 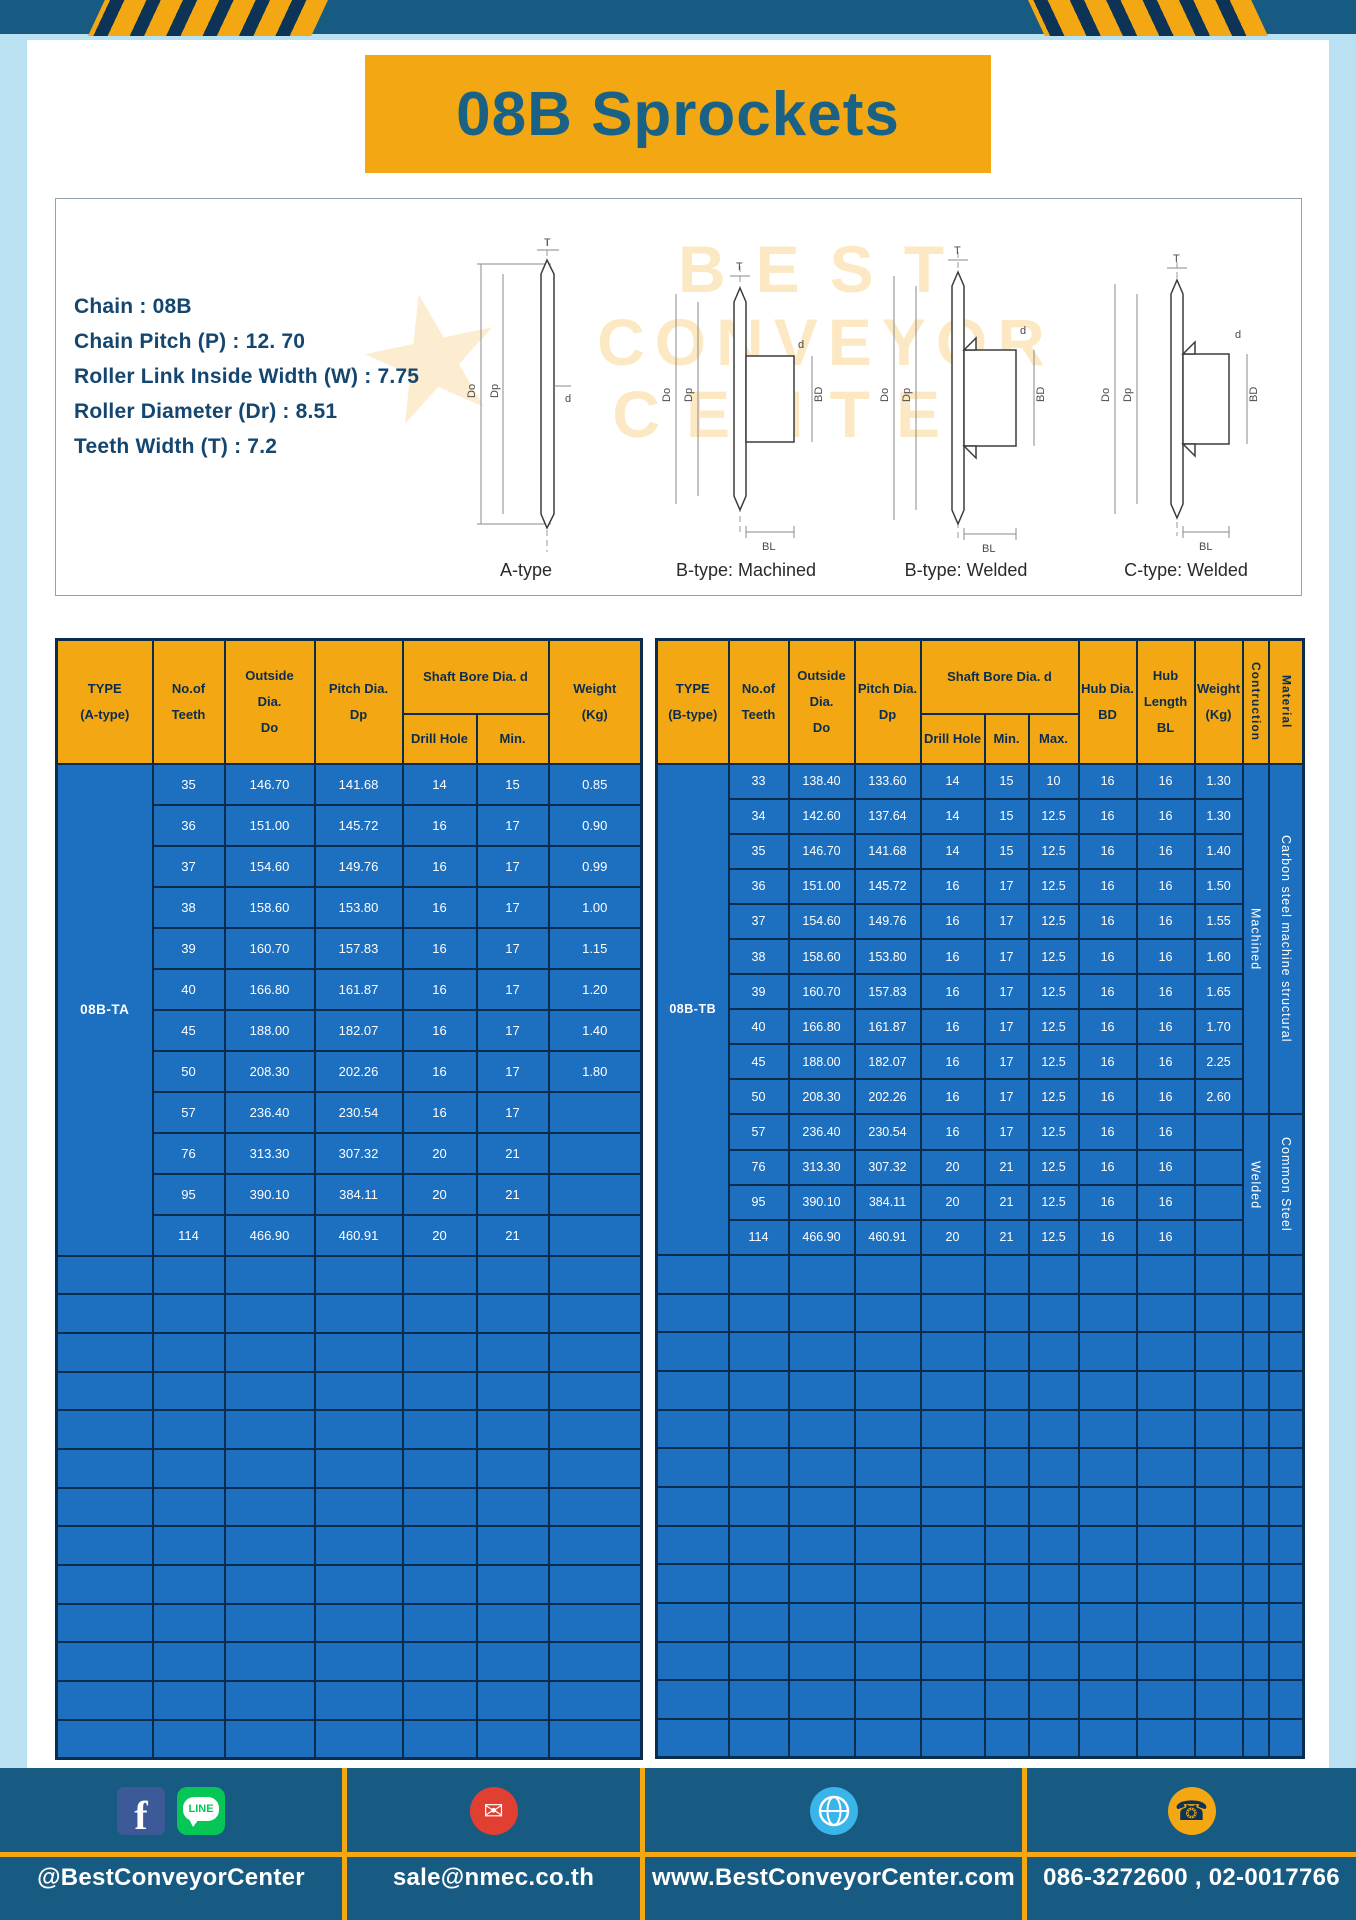 I want to click on table-cell: 138.40, so click(x=821, y=781).